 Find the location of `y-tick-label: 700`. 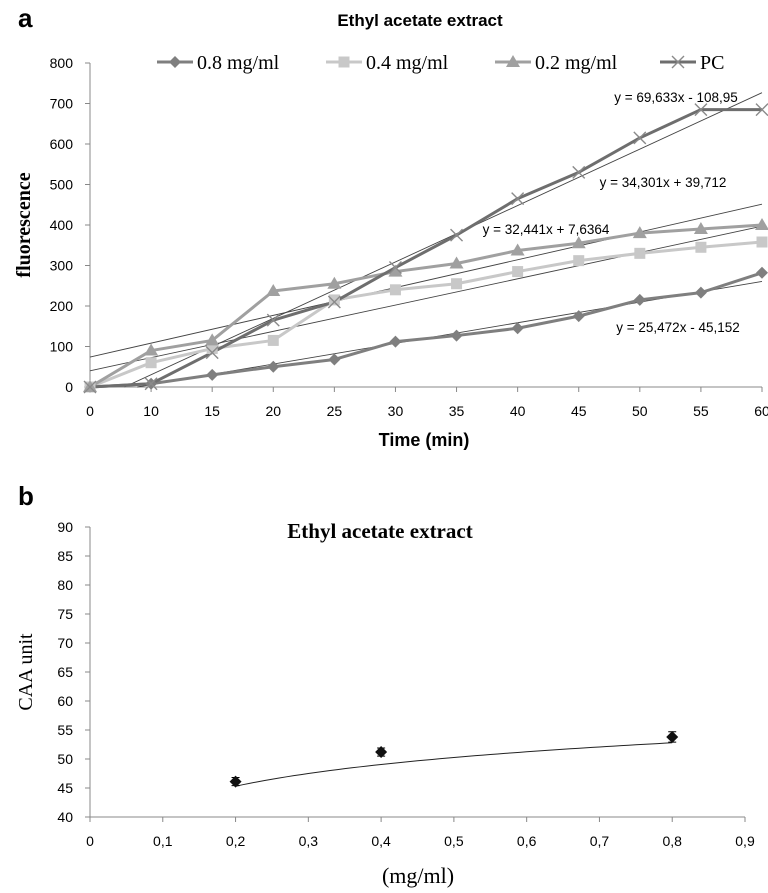

y-tick-label: 700 is located at coordinates (62, 104).